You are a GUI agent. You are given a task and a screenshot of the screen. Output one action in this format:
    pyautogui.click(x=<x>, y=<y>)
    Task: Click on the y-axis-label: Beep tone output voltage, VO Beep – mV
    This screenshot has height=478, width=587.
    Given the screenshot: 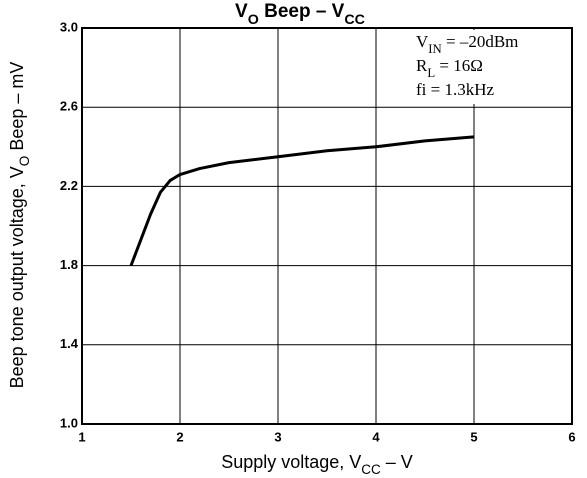 What is the action you would take?
    pyautogui.click(x=19, y=225)
    